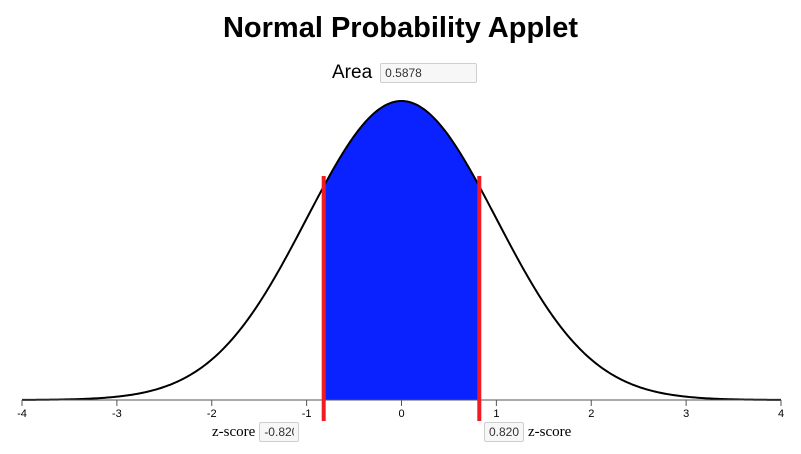 Image resolution: width=801 pixels, height=454 pixels. I want to click on left-z-score-row: z-score, so click(256, 432).